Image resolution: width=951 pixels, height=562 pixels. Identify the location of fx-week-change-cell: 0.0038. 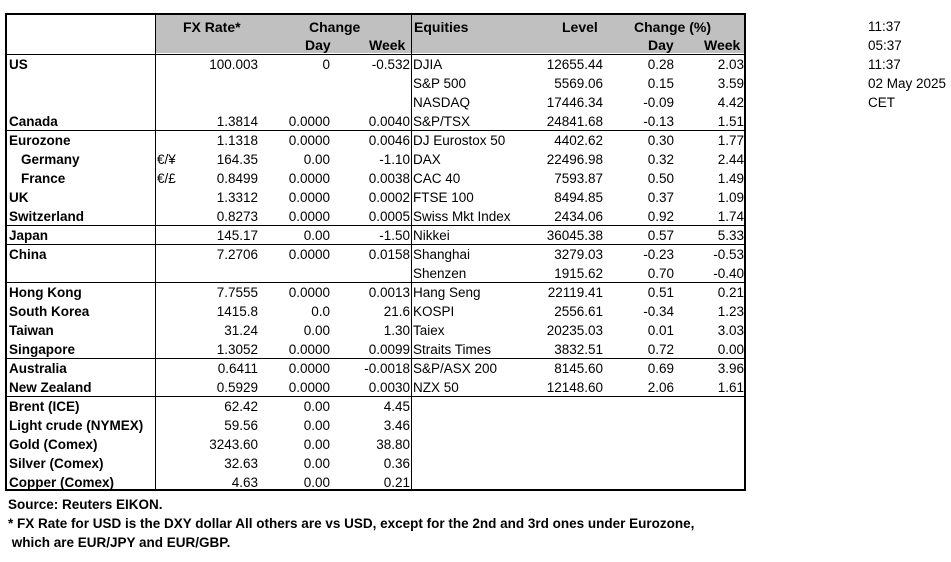
(389, 178).